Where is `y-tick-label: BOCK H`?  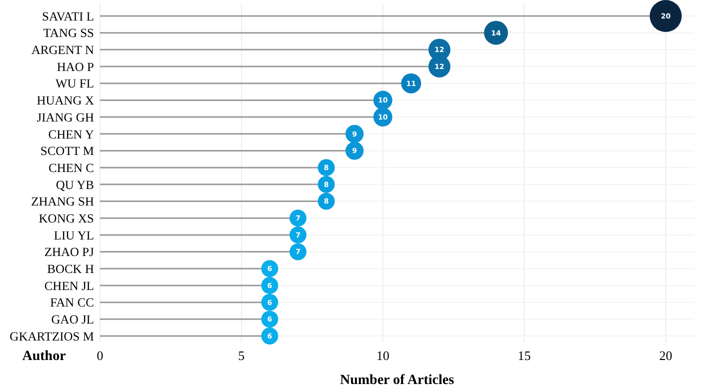 y-tick-label: BOCK H is located at coordinates (70, 269).